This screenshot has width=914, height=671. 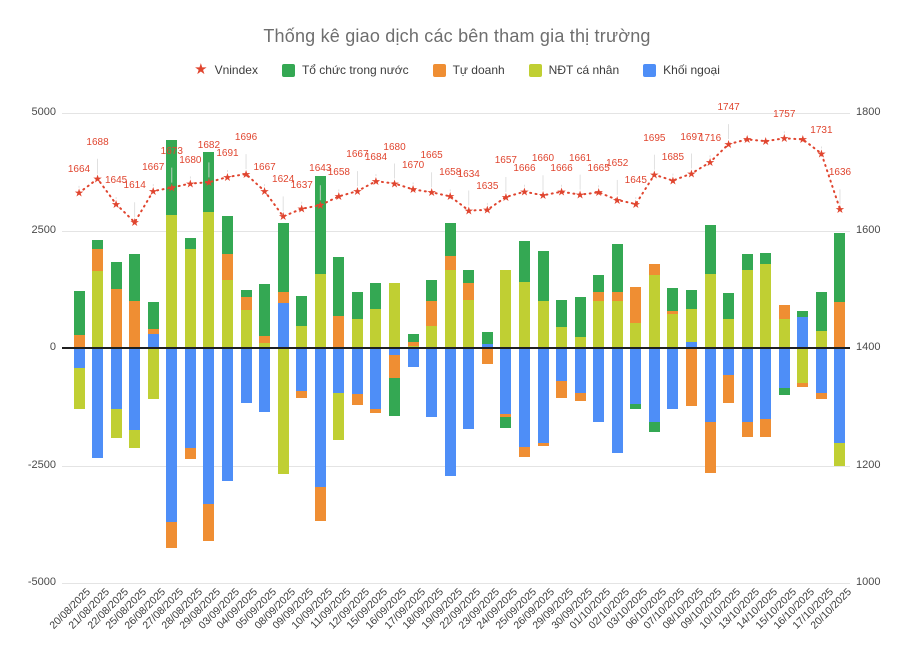 What do you see at coordinates (573, 70) in the screenshot?
I see `legend-item-ndt-ca-nhan: NĐT cá nhân` at bounding box center [573, 70].